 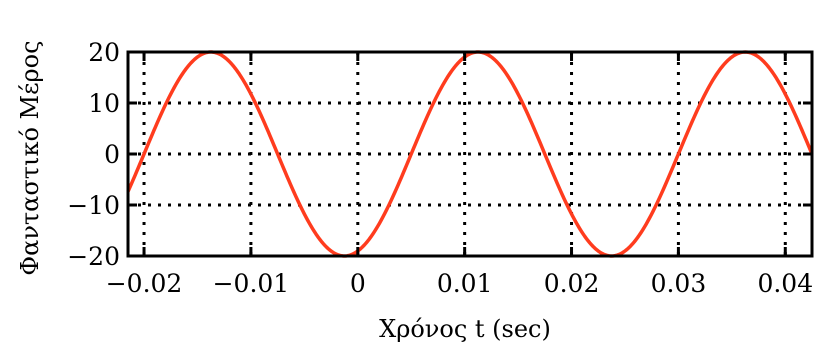 What do you see at coordinates (251, 283) in the screenshot?
I see `x-tick-label: −0.01` at bounding box center [251, 283].